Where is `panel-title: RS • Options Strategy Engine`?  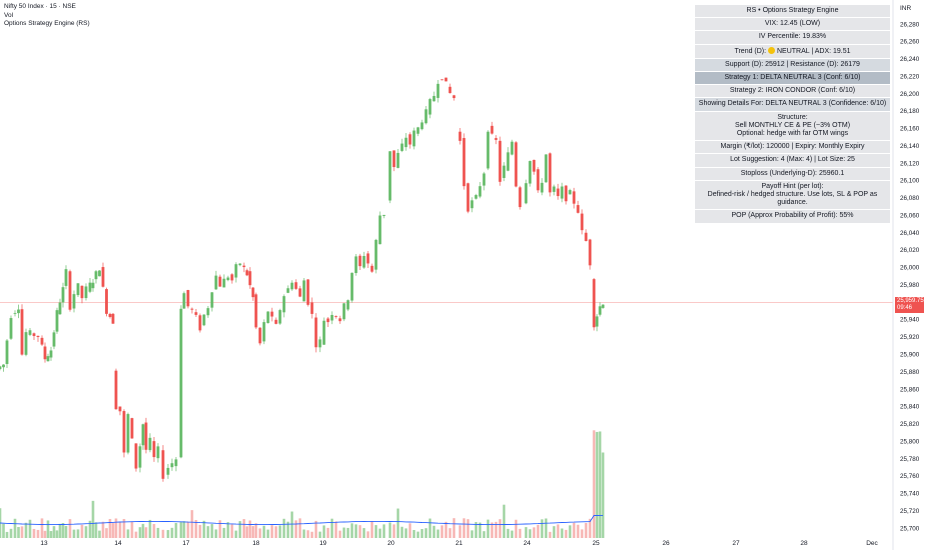 panel-title: RS • Options Strategy Engine is located at coordinates (792, 12).